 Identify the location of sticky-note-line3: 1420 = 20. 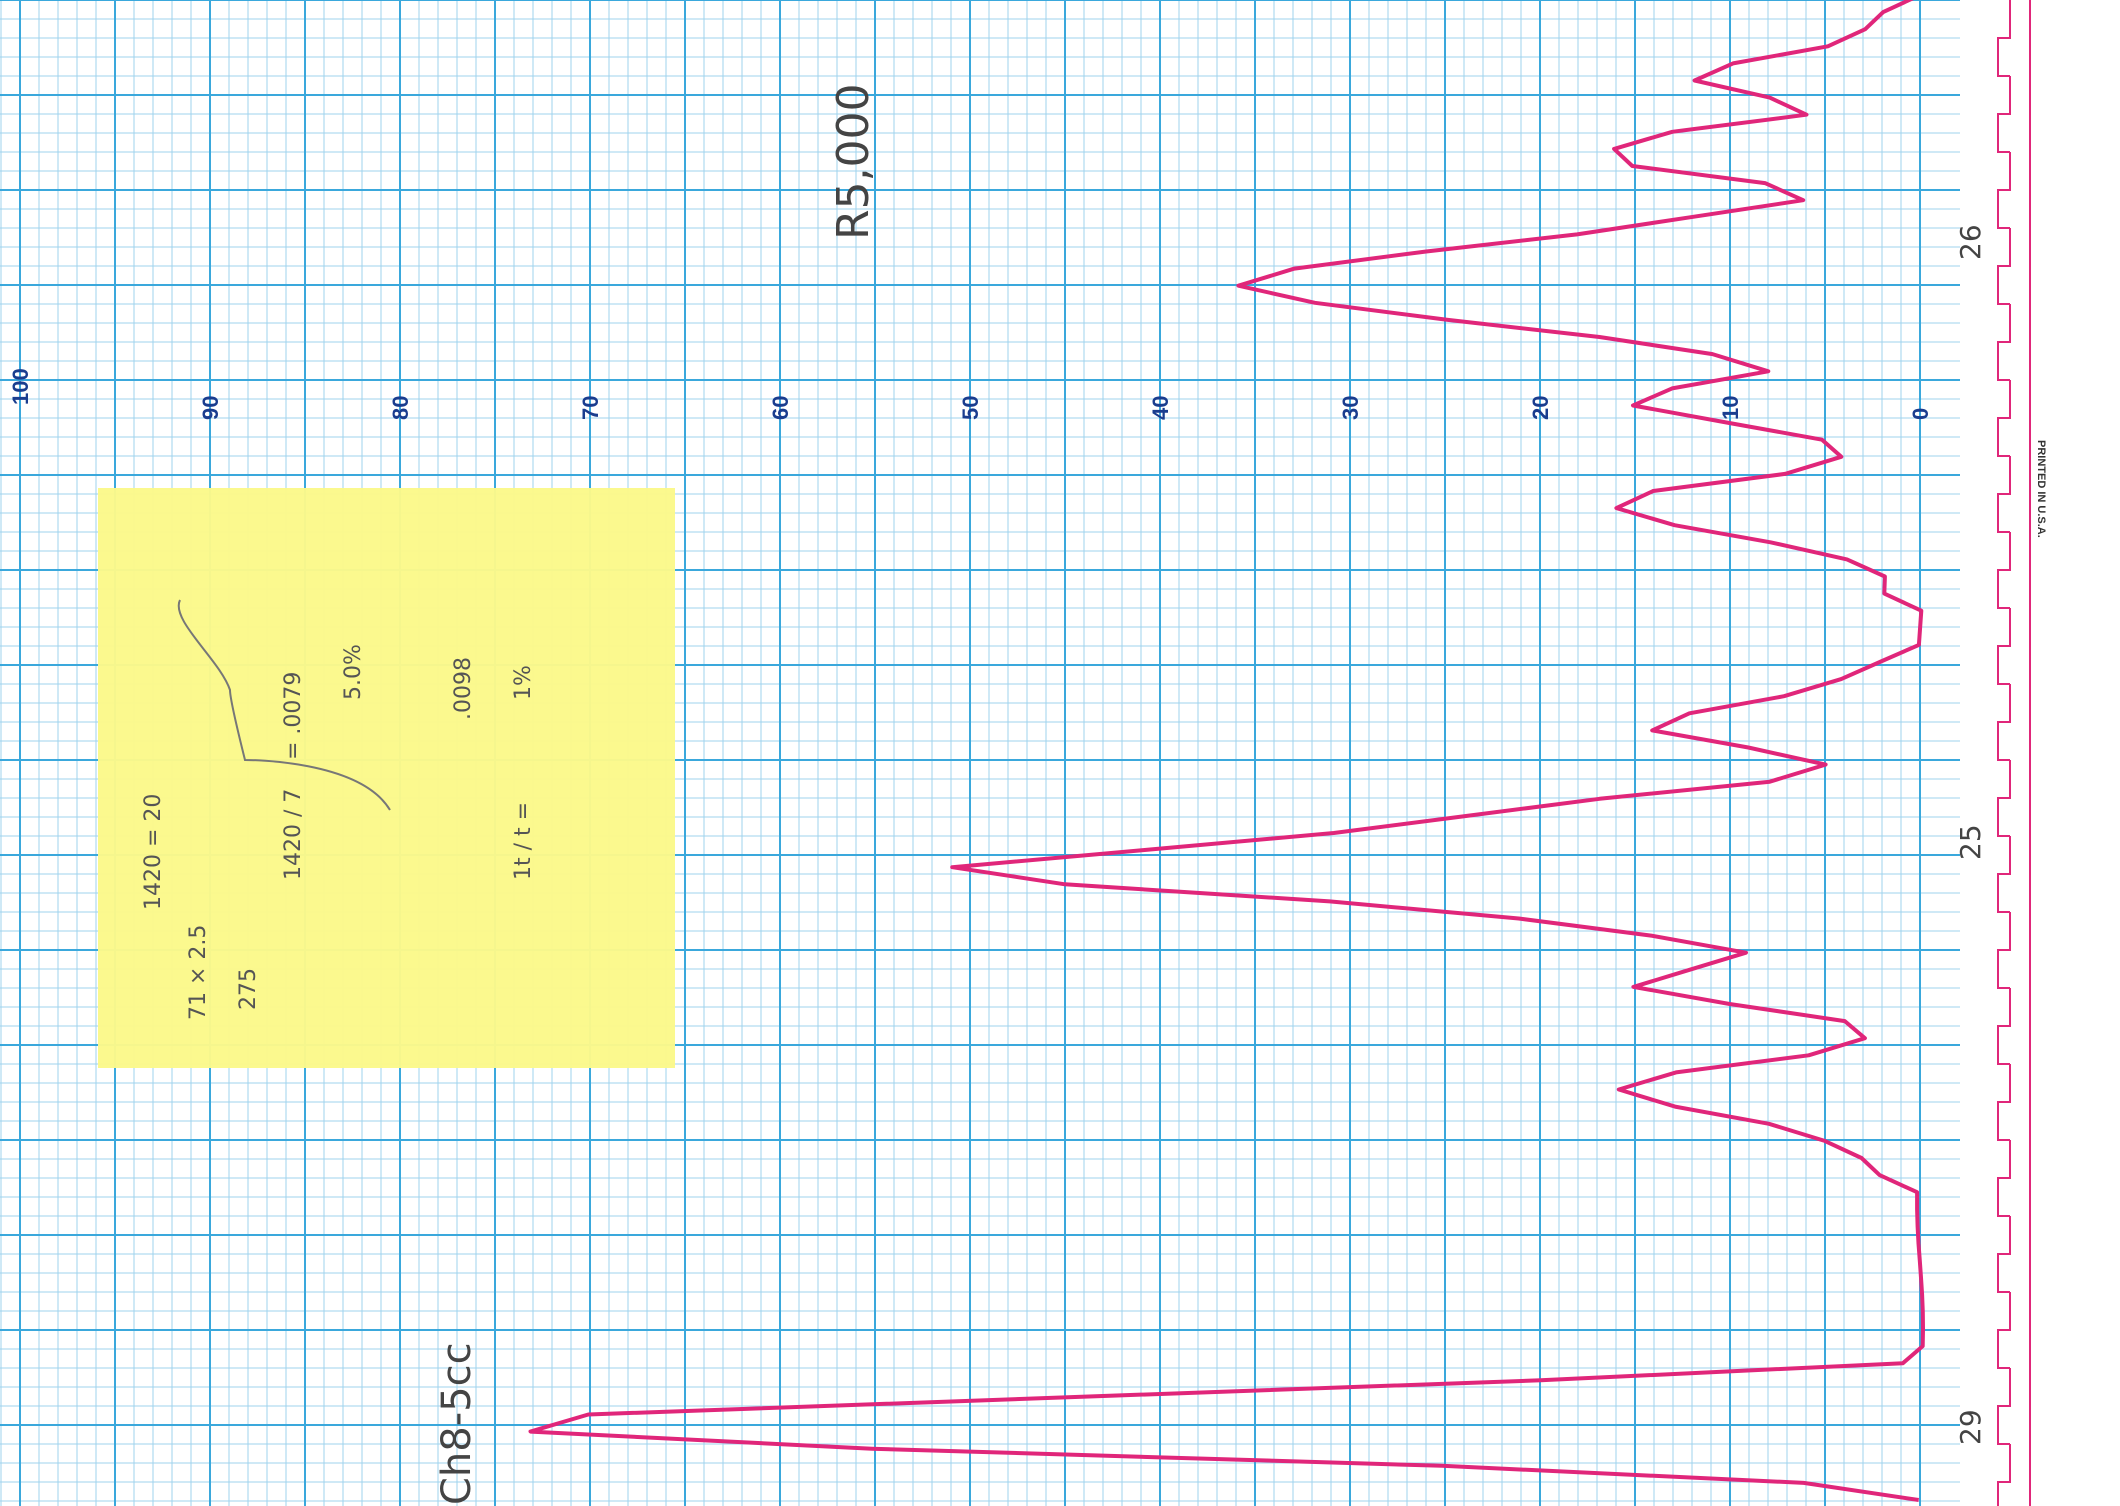
(153, 852).